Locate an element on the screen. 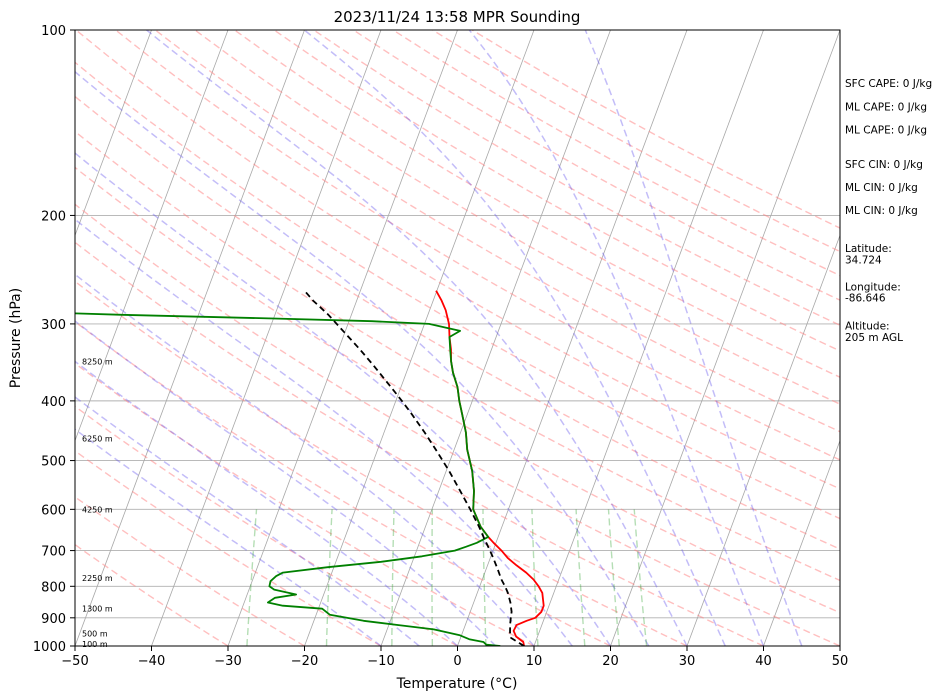 Image resolution: width=947 pixels, height=700 pixels. y-tick-label: 700 is located at coordinates (53, 552).